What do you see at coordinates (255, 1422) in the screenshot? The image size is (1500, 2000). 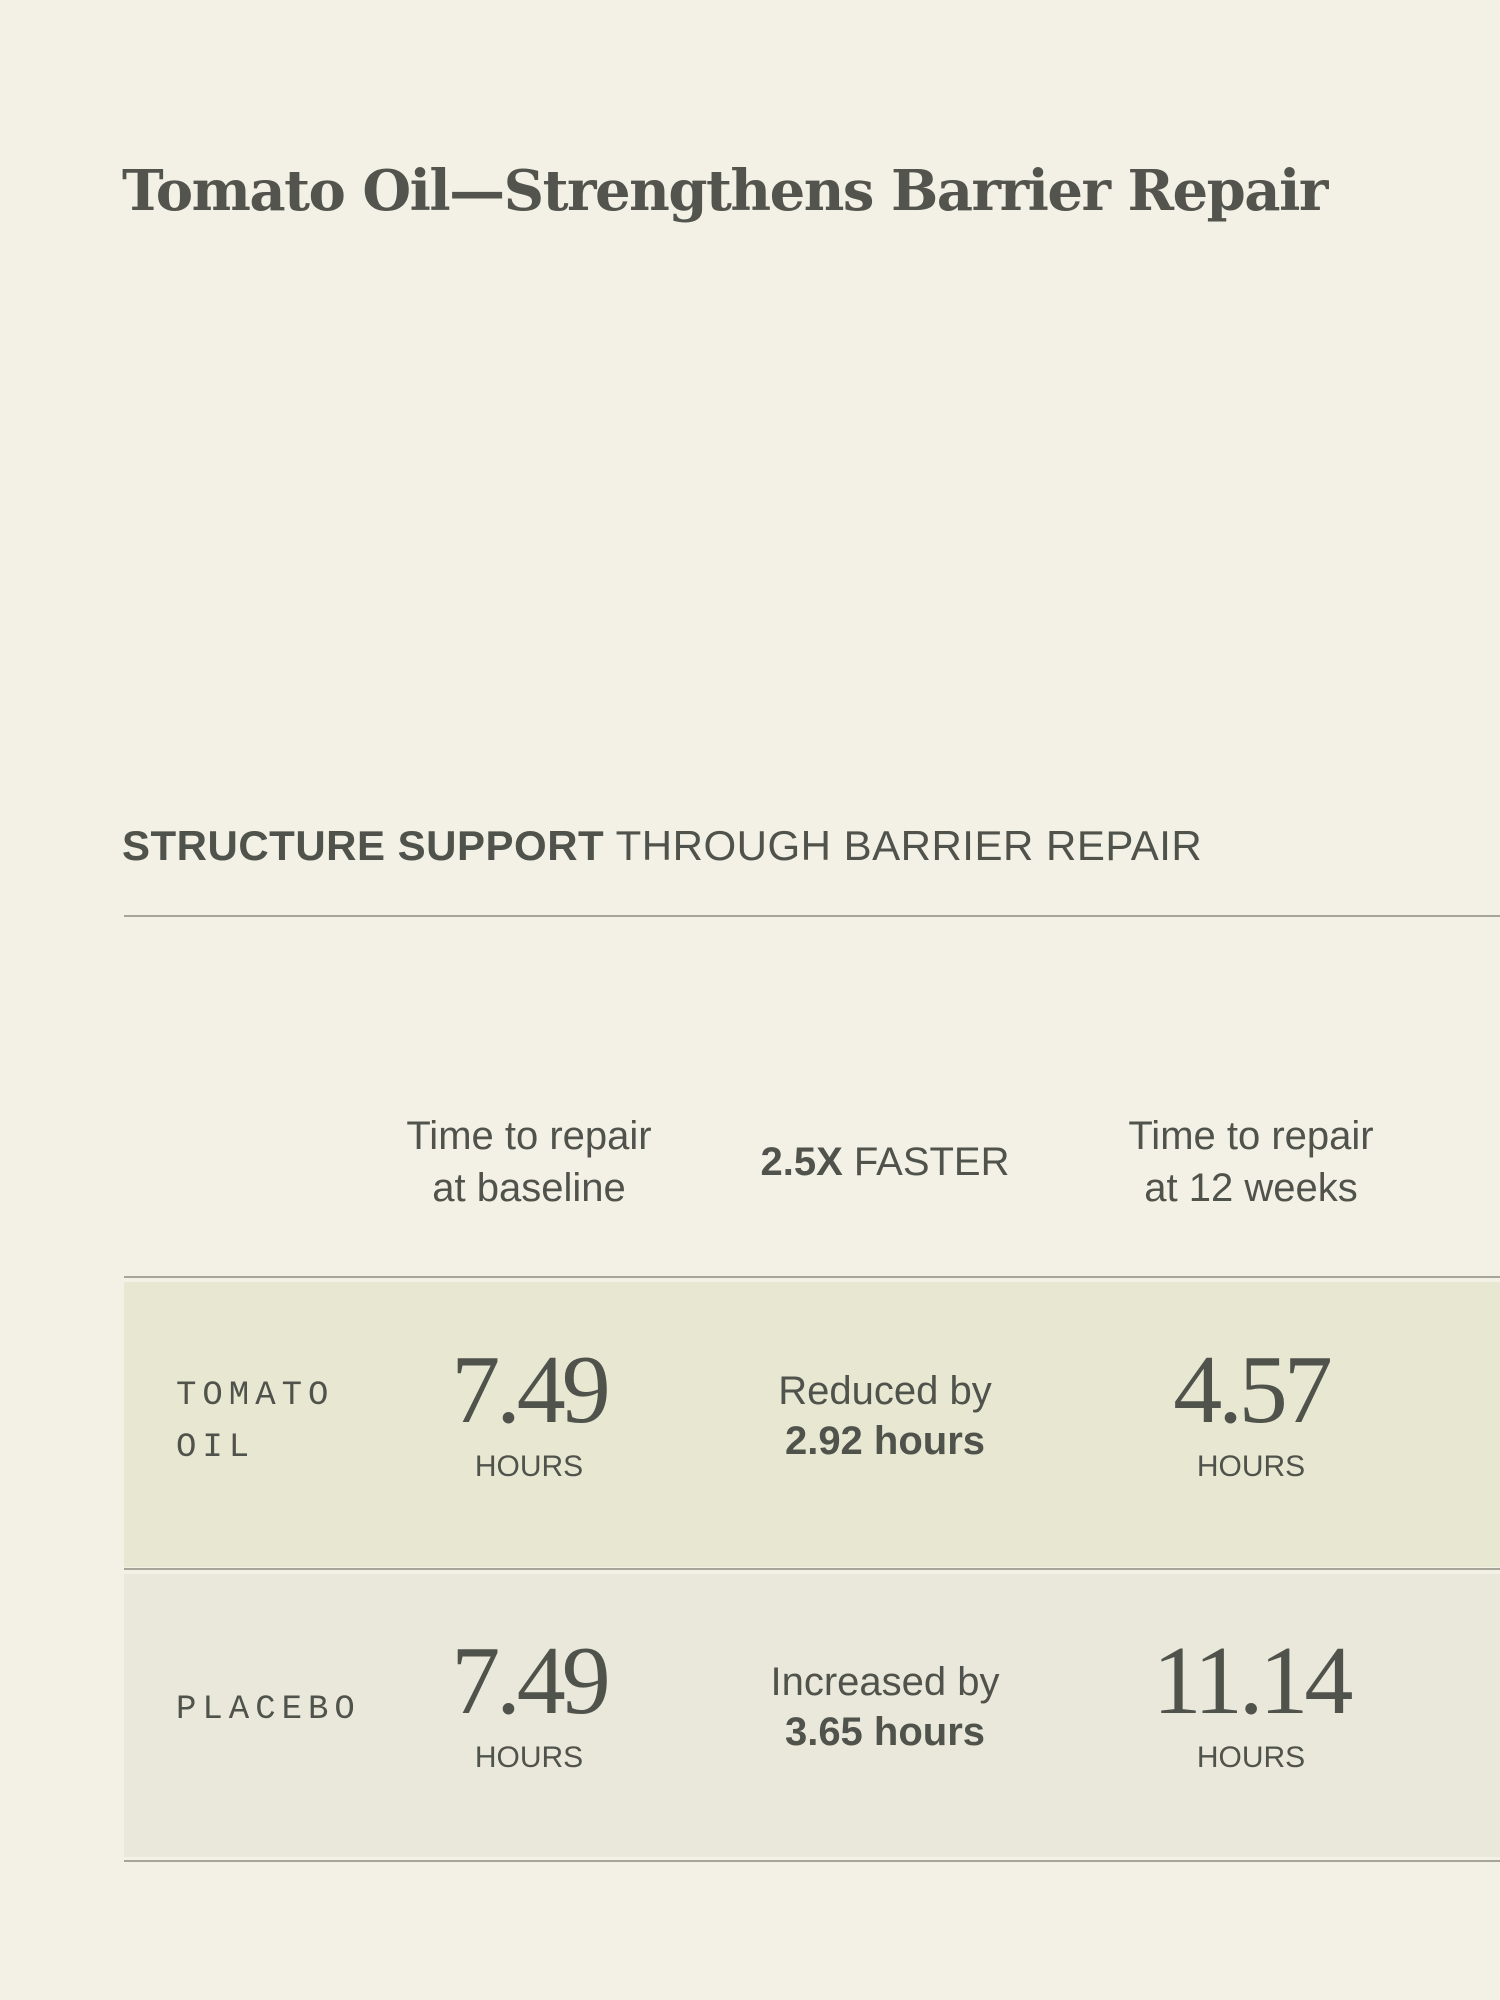 I see `row-label: TOMATO OIL` at bounding box center [255, 1422].